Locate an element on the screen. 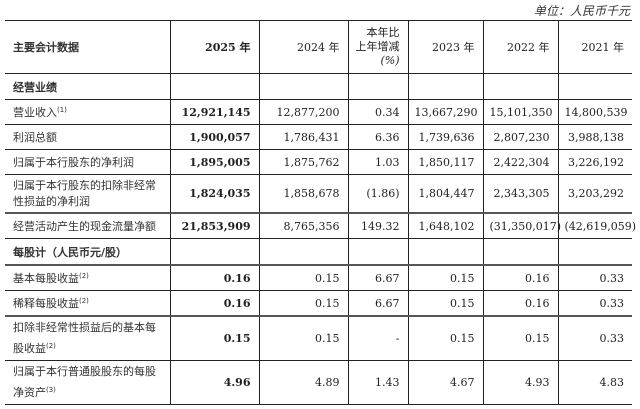  cell-yoy: 149.32 is located at coordinates (377, 225).